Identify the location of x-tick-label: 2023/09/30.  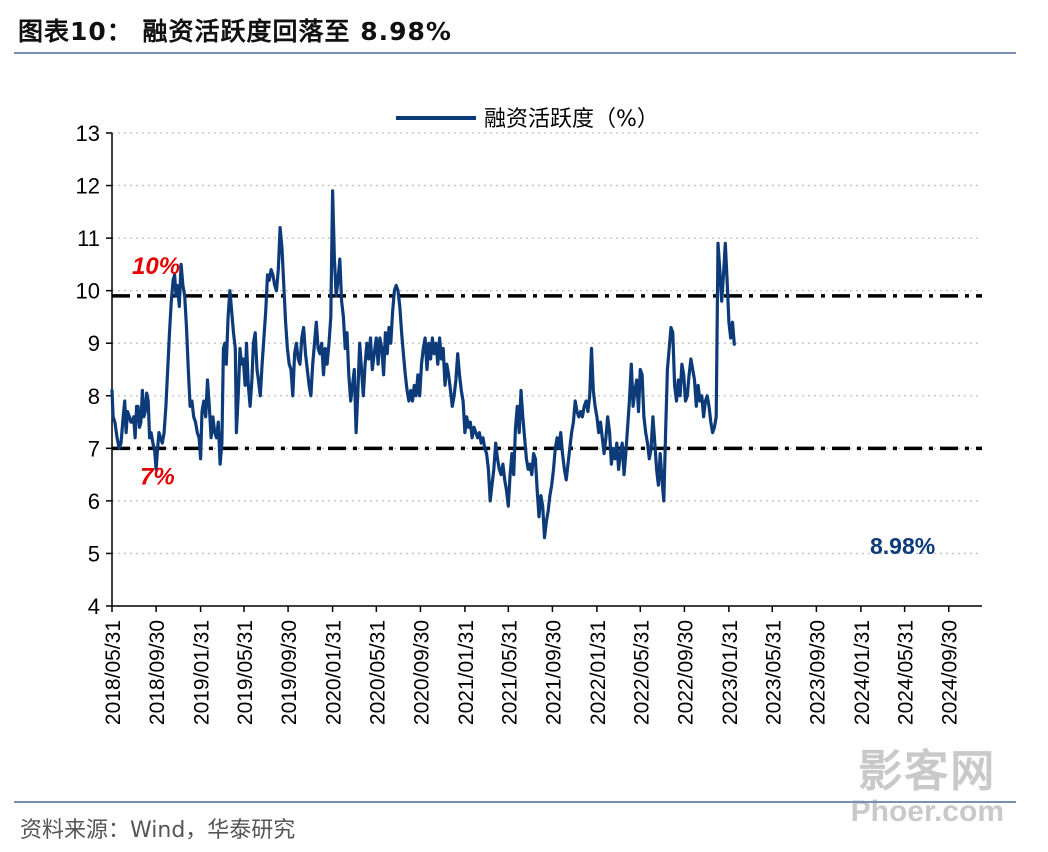
(817, 672).